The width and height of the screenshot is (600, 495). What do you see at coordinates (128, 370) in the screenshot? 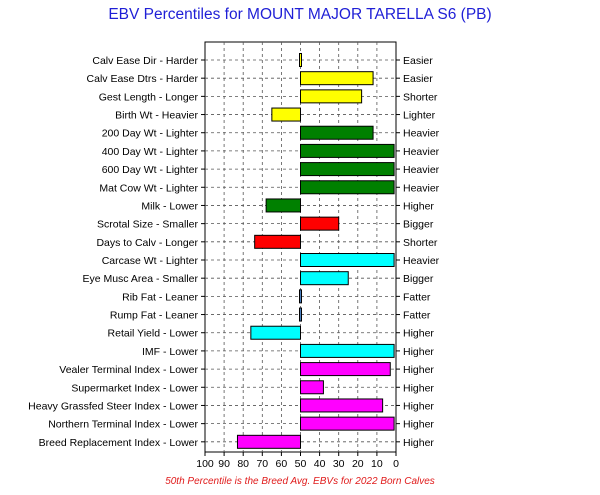
I see `row-label-left: Vealer Terminal Index - Lower` at bounding box center [128, 370].